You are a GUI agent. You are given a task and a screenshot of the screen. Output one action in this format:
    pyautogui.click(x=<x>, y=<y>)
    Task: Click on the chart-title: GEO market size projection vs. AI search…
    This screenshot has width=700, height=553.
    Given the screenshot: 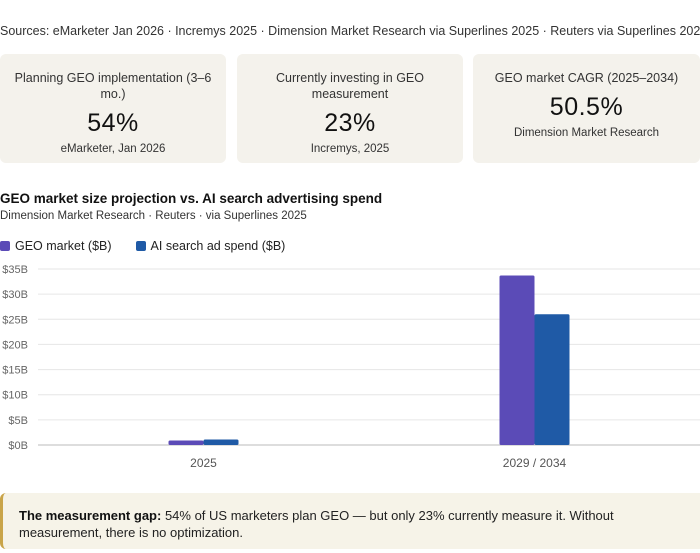 What is the action you would take?
    pyautogui.click(x=191, y=198)
    